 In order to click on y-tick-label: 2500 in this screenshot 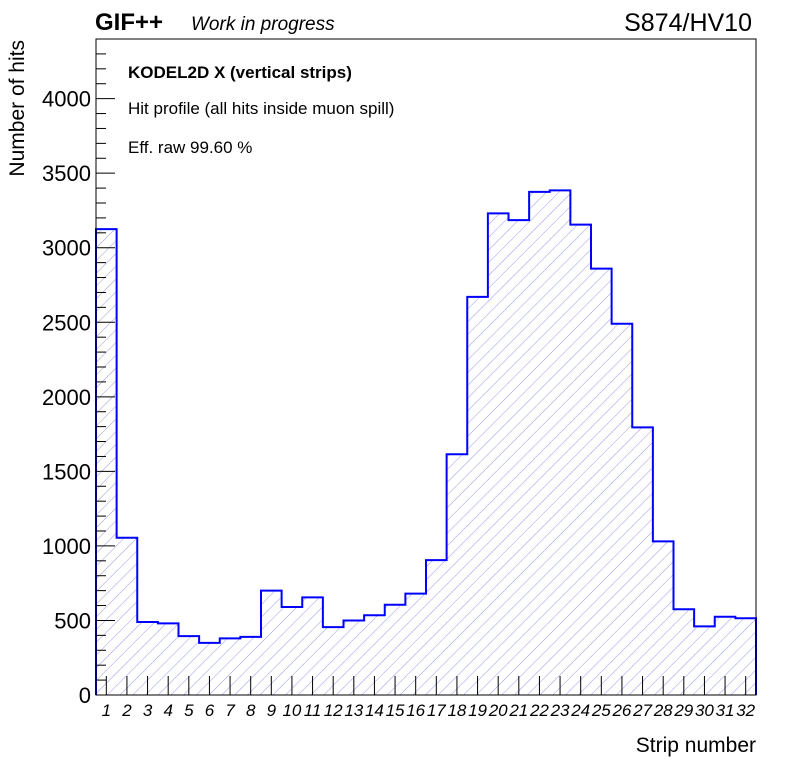, I will do `click(66, 322)`.